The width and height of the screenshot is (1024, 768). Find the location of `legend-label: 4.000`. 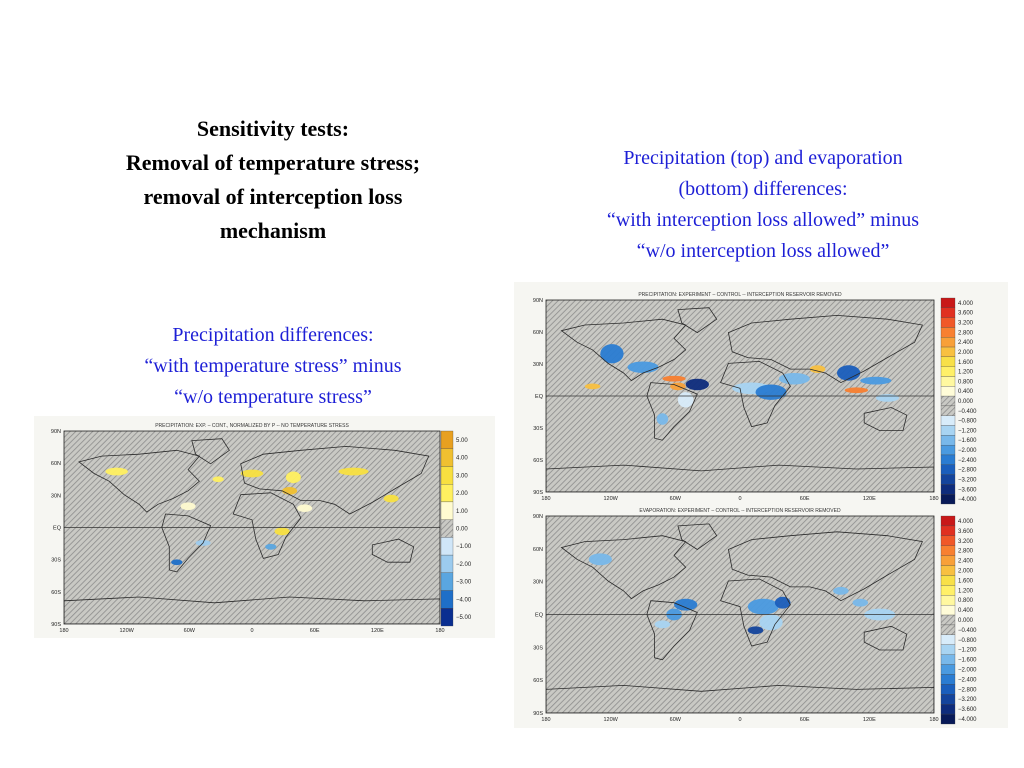

legend-label: 4.000 is located at coordinates (966, 304).